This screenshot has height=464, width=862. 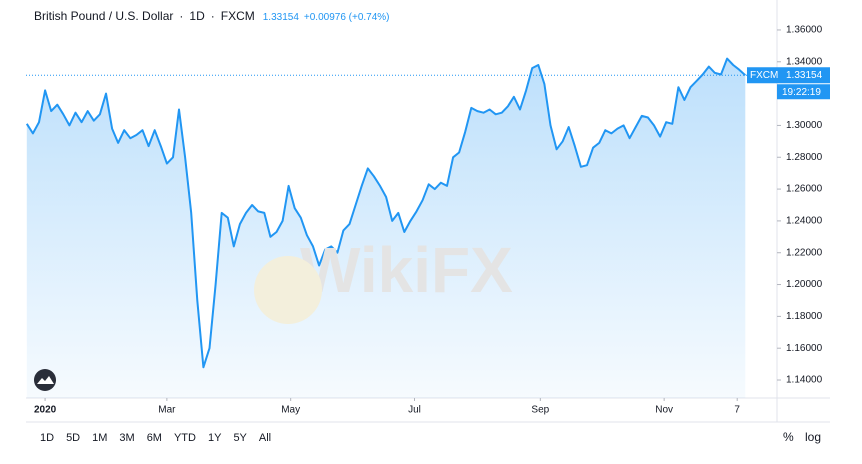 What do you see at coordinates (126, 438) in the screenshot?
I see `range-button: 3M` at bounding box center [126, 438].